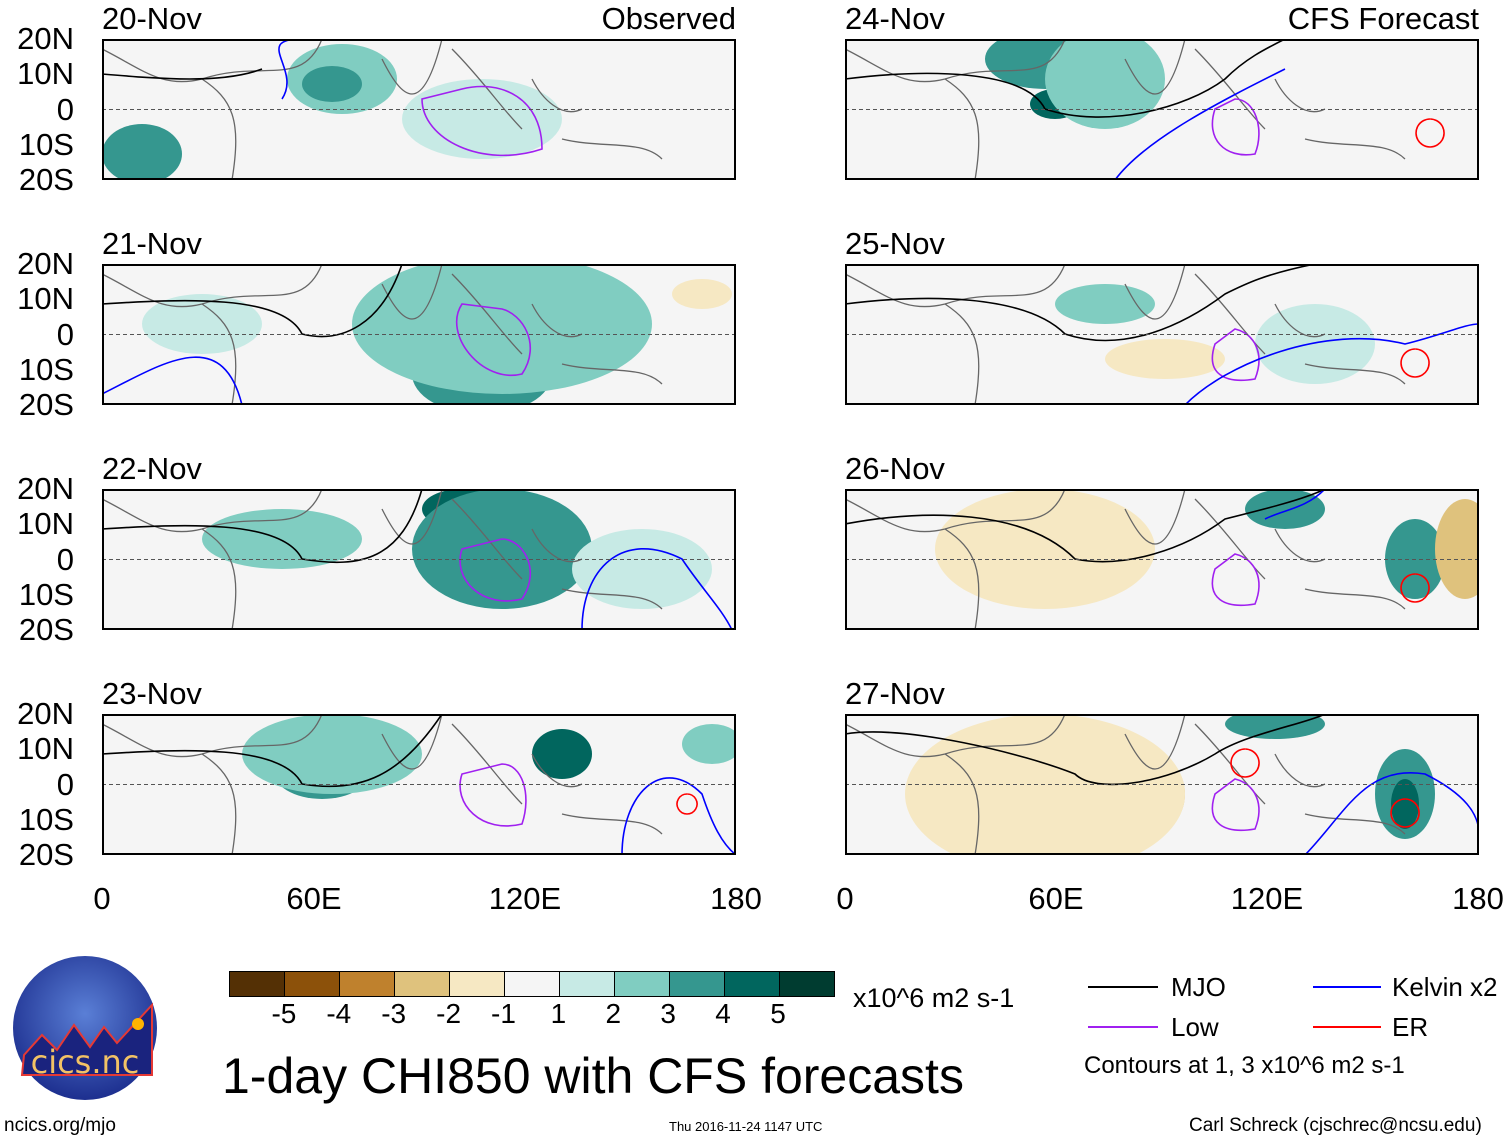  I want to click on colorbar-label: 1, so click(558, 1013).